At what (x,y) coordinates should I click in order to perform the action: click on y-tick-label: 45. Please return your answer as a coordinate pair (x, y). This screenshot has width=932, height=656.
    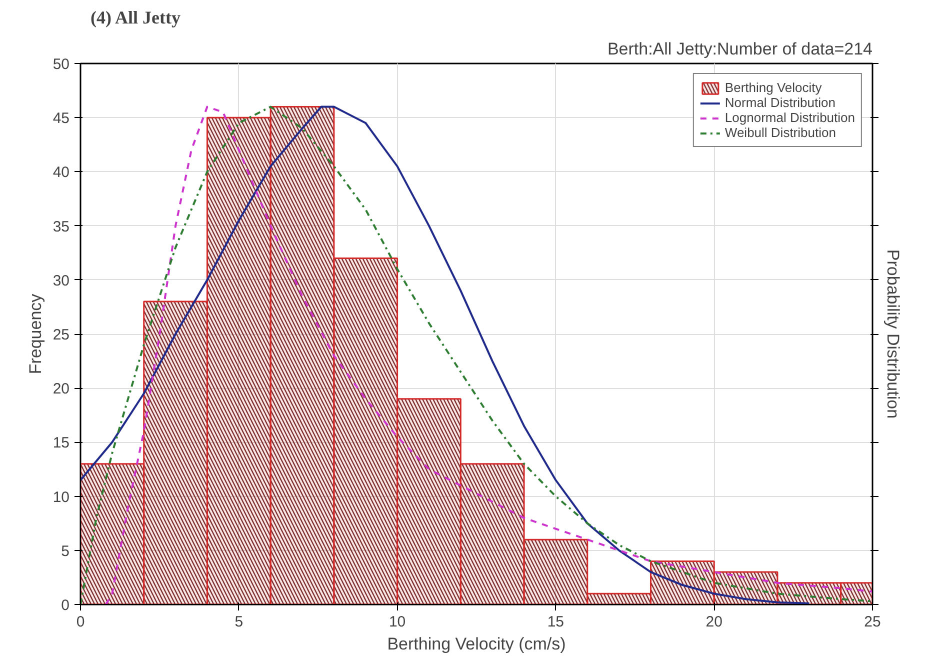
    Looking at the image, I should click on (61, 119).